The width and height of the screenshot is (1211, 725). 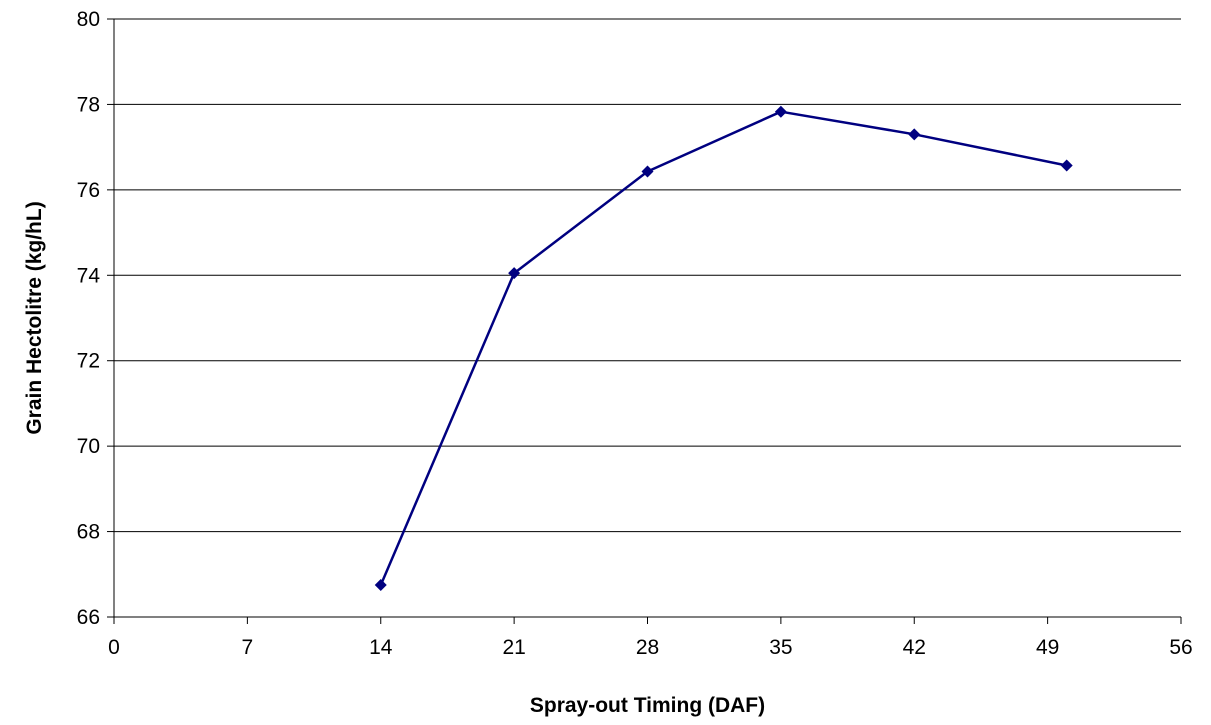 I want to click on x-axis-title: Spray-out Timing (DAF), so click(x=647, y=705).